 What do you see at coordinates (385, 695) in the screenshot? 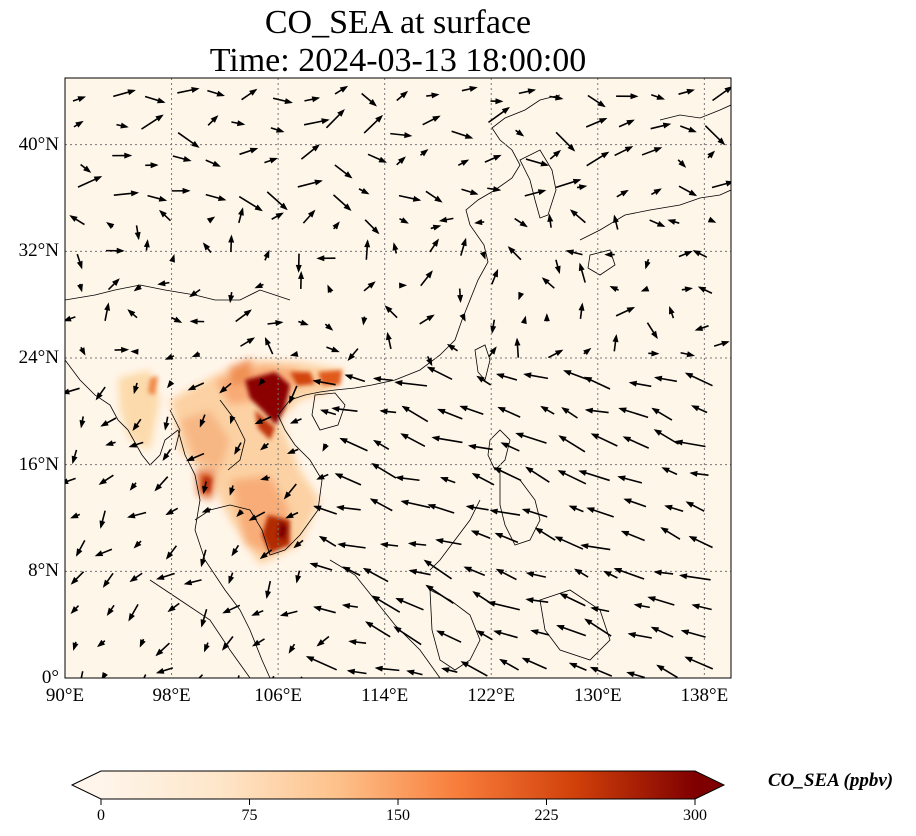
I see `longitude-tick-label: 114°E` at bounding box center [385, 695].